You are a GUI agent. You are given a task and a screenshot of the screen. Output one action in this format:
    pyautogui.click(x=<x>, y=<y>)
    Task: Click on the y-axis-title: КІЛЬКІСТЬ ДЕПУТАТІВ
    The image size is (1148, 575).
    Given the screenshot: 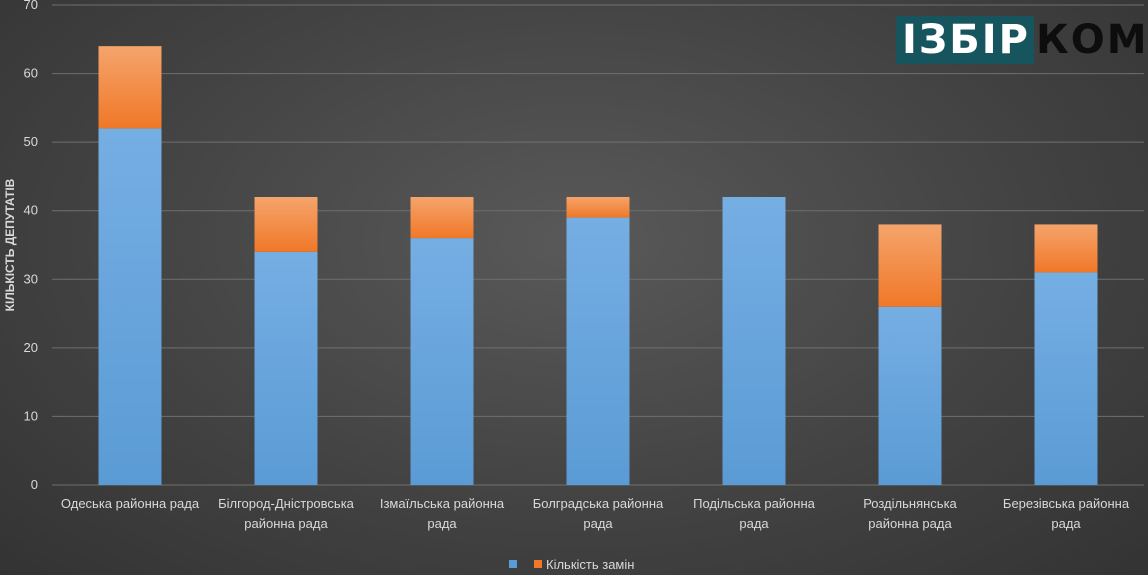 What is the action you would take?
    pyautogui.click(x=10, y=244)
    